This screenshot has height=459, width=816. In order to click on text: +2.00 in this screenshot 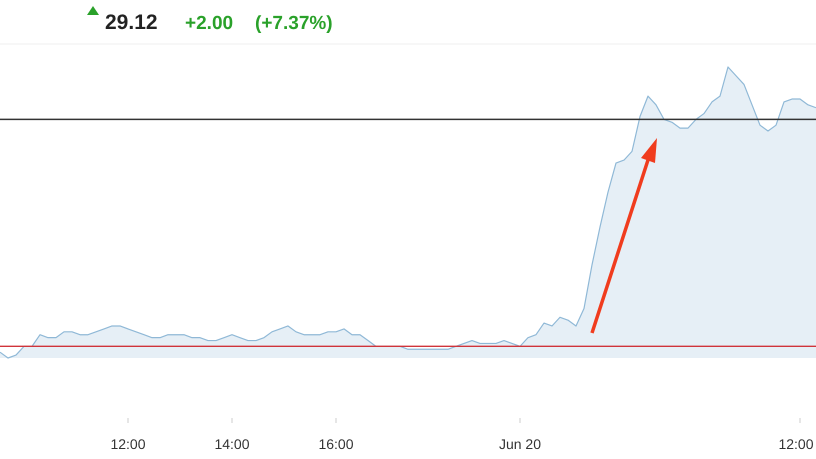, I will do `click(209, 23)`.